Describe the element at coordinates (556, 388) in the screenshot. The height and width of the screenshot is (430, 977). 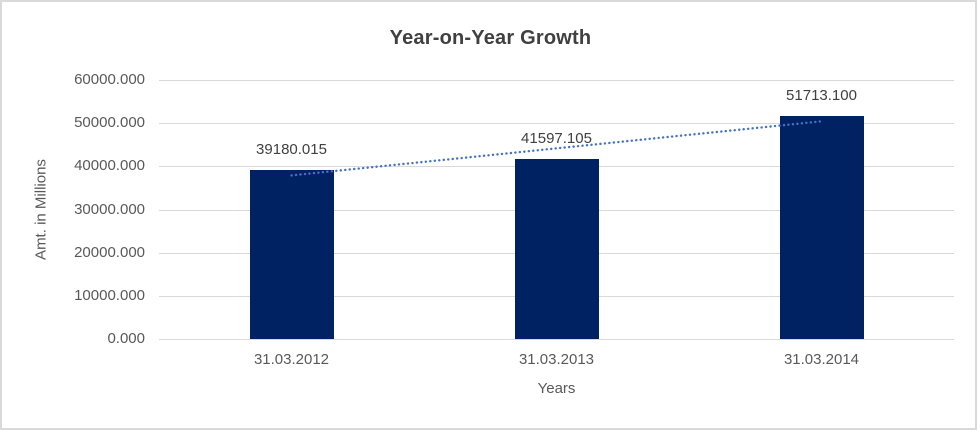
I see `x-axis-title: Years` at that location.